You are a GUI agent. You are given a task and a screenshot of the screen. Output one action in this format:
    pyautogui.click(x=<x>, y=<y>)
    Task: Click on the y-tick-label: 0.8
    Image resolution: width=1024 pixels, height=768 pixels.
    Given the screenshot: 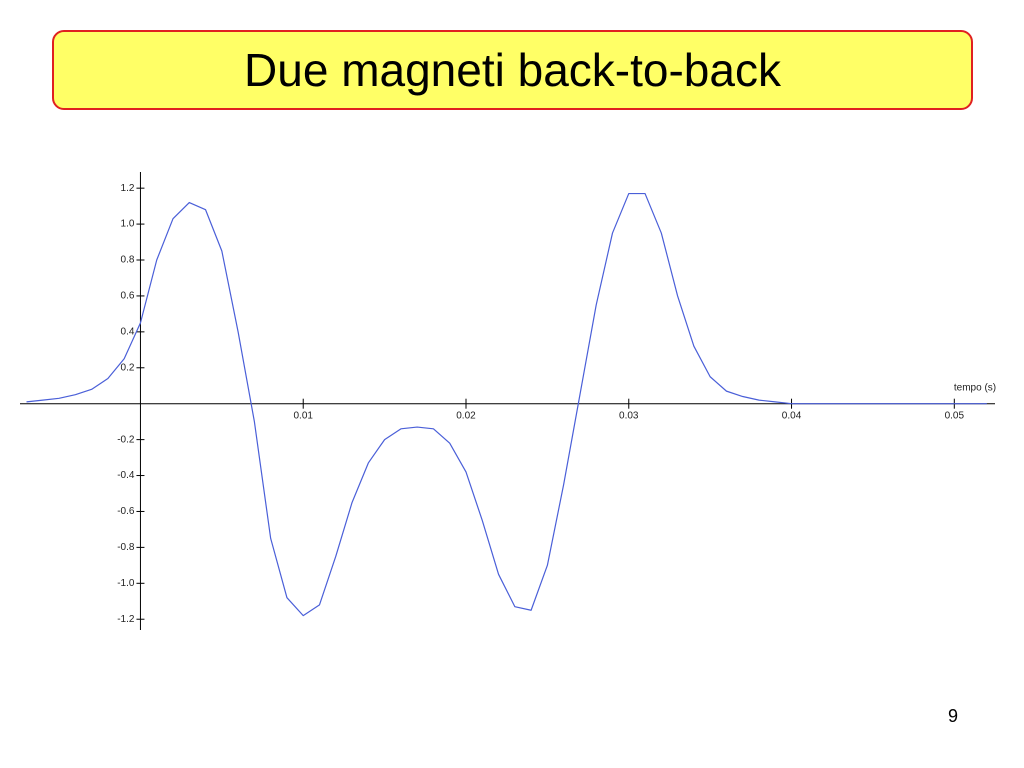 What is the action you would take?
    pyautogui.click(x=128, y=260)
    